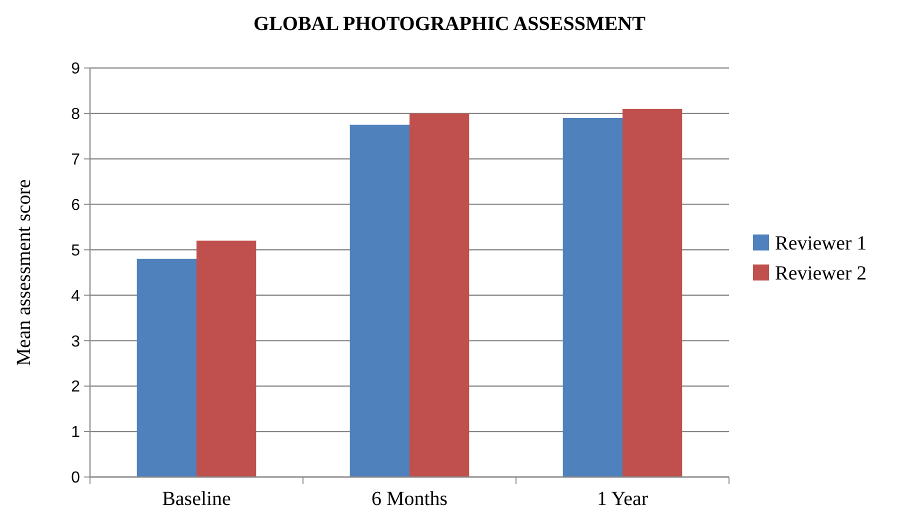  Describe the element at coordinates (409, 499) in the screenshot. I see `x-tick-label: 6 Months` at that location.